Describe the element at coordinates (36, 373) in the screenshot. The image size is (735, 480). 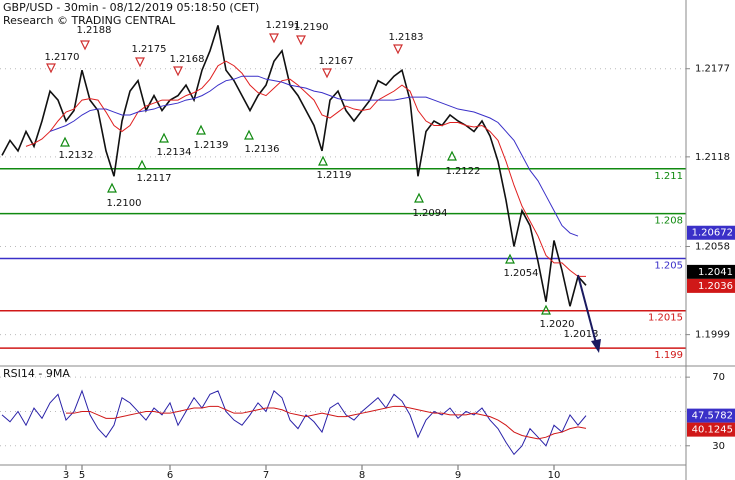
I see `rsi-title: RSI14 - 9MA` at that location.